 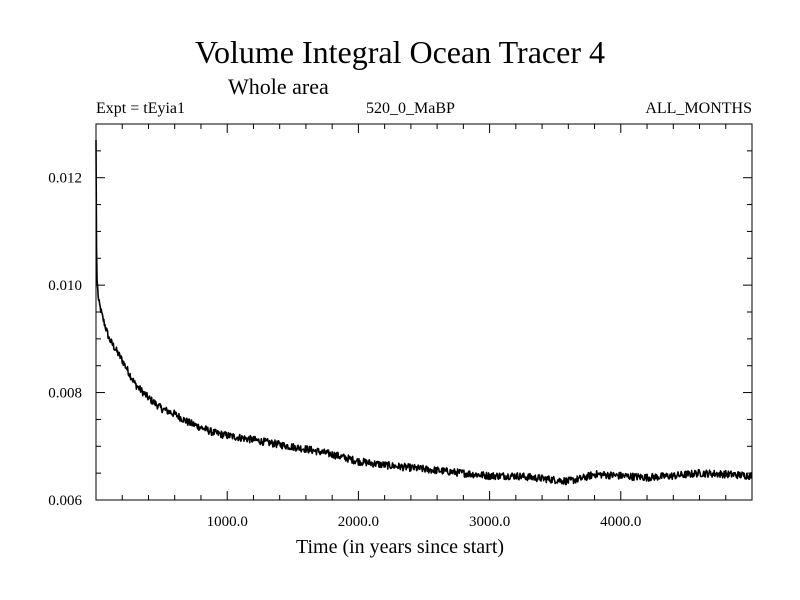 I want to click on period-label: 520_0_MaBP, so click(x=410, y=108).